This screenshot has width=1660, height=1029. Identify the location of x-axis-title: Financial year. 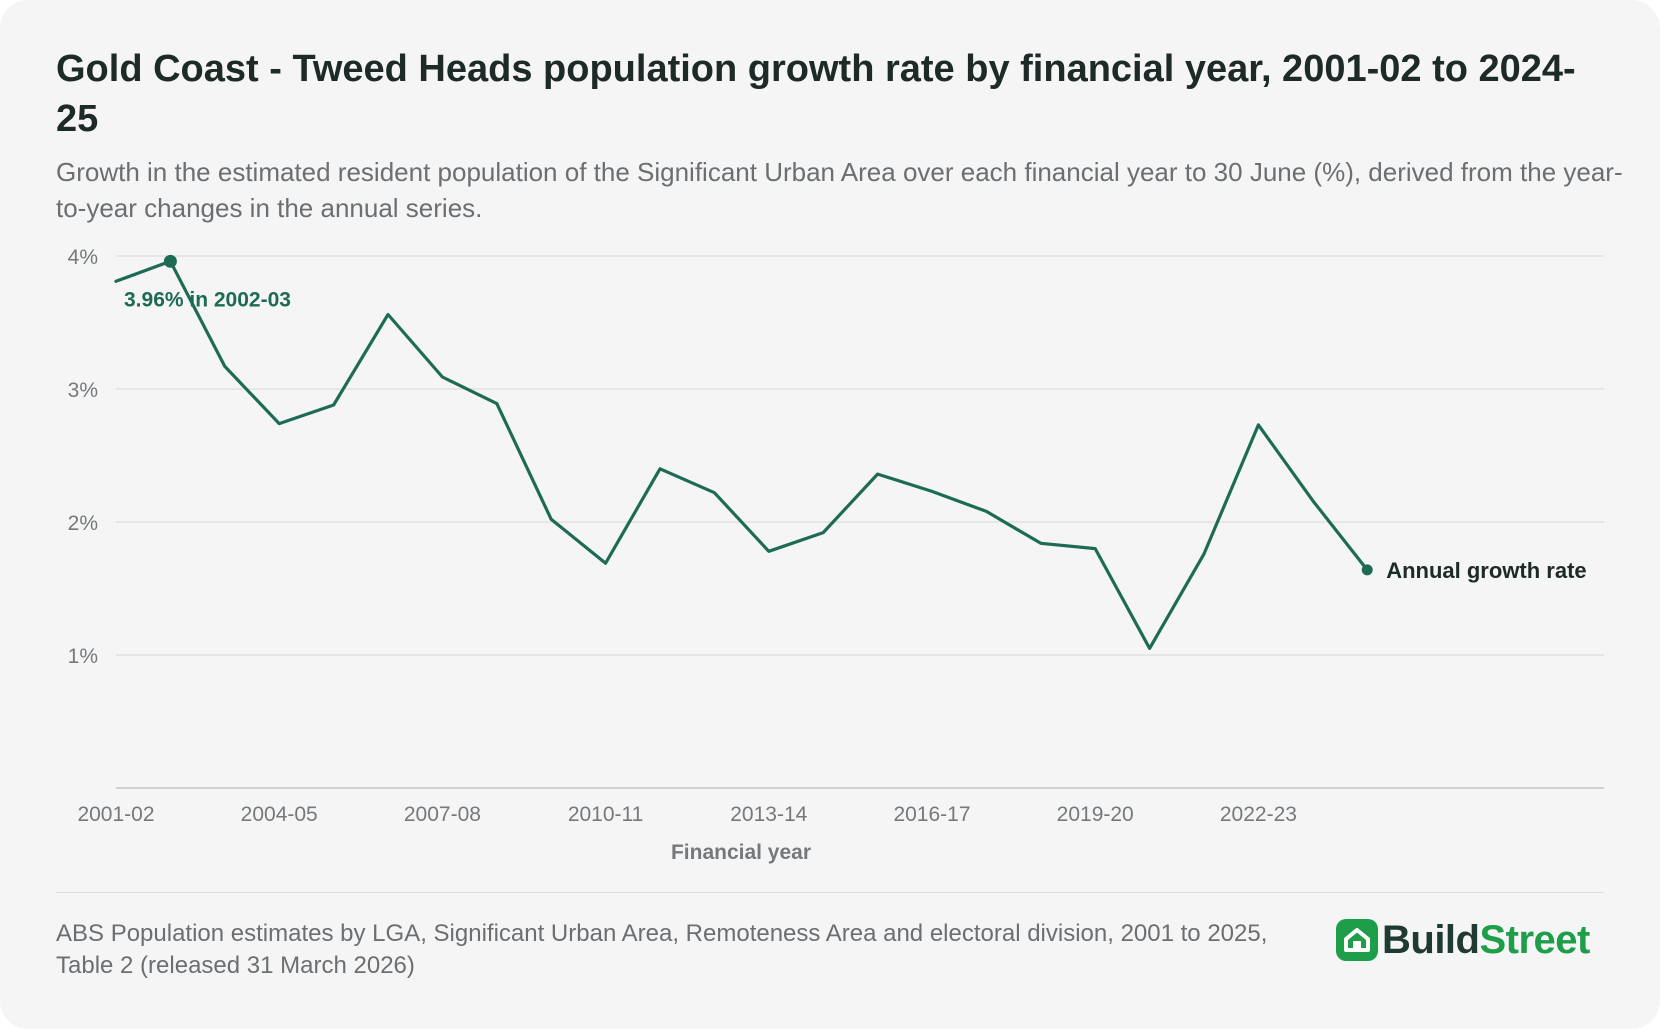
(741, 852).